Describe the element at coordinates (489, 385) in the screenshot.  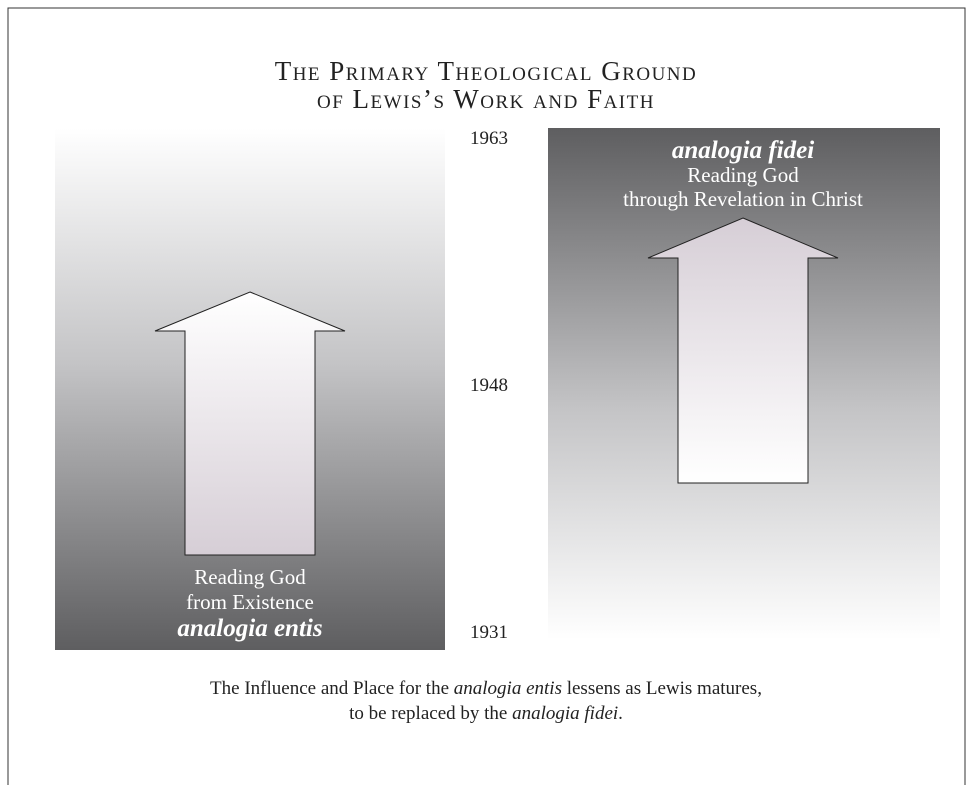
I see `year: 1948` at that location.